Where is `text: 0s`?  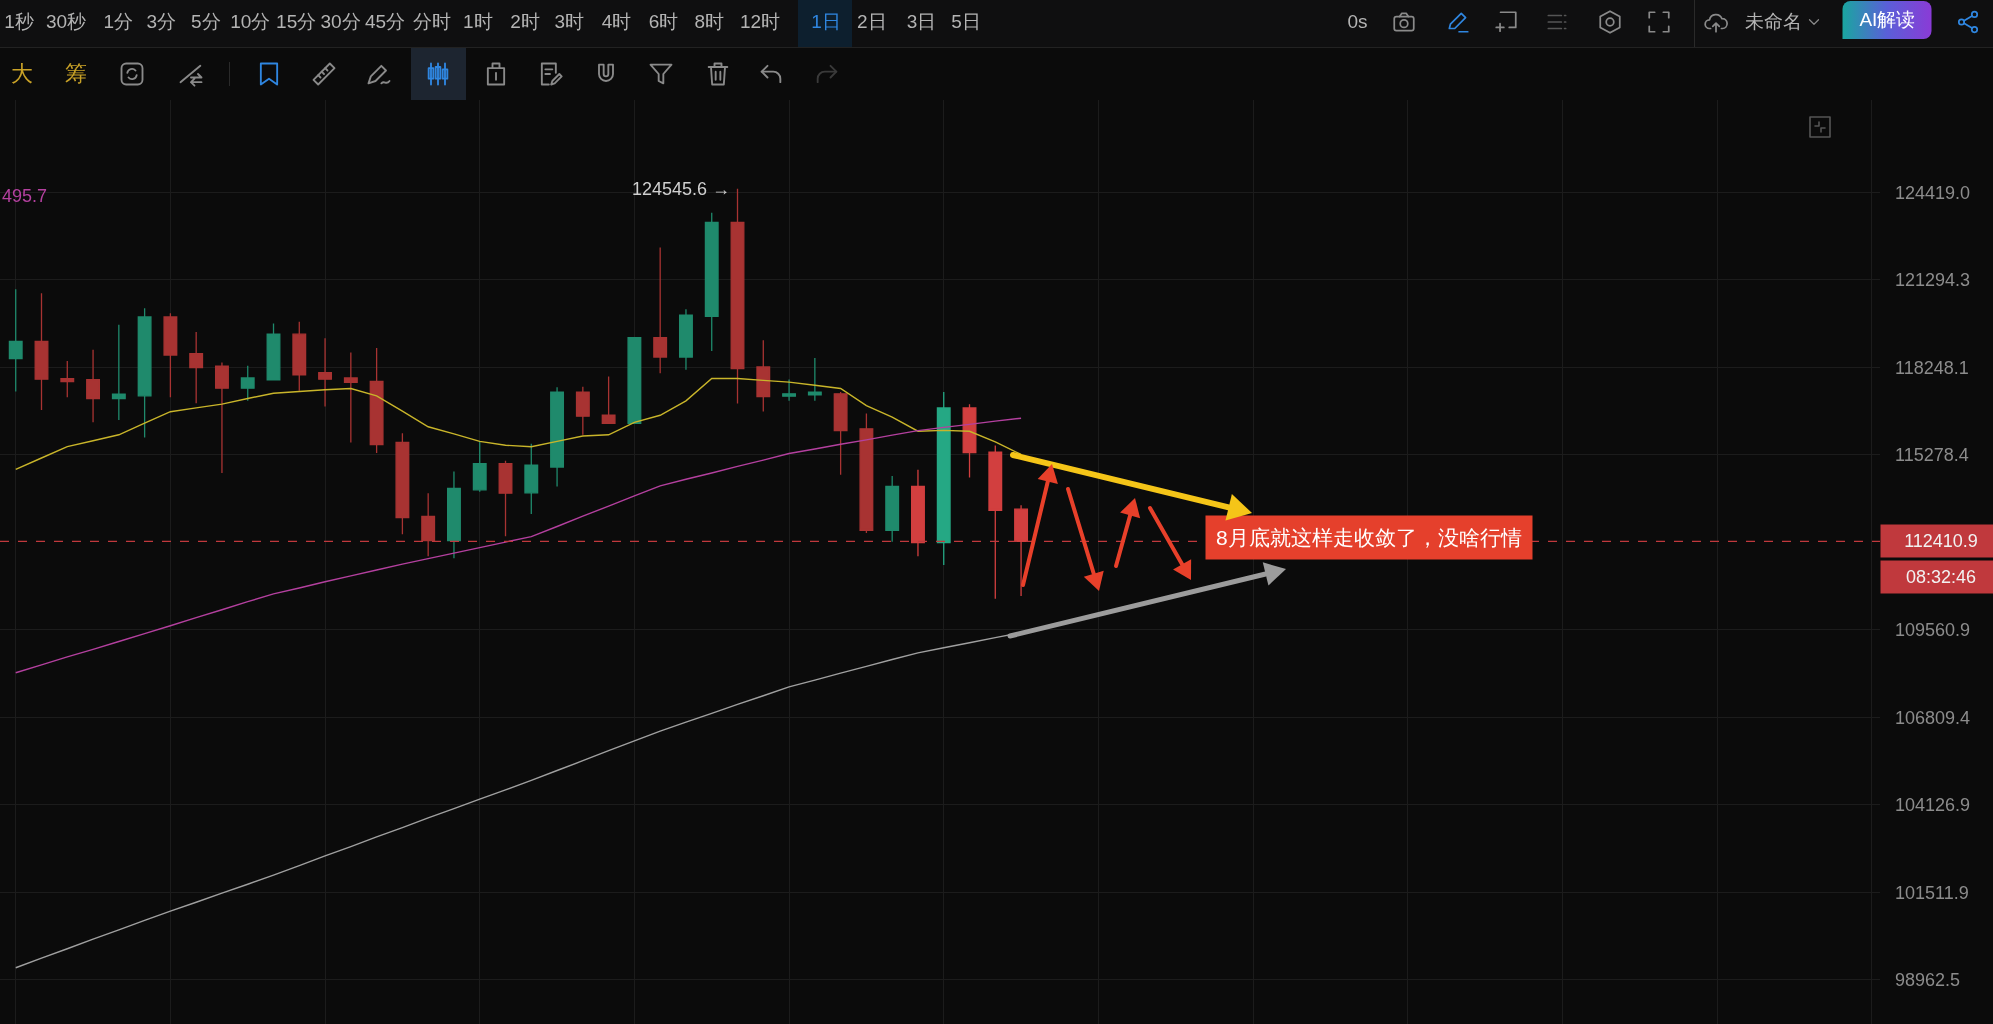
text: 0s is located at coordinates (1357, 22).